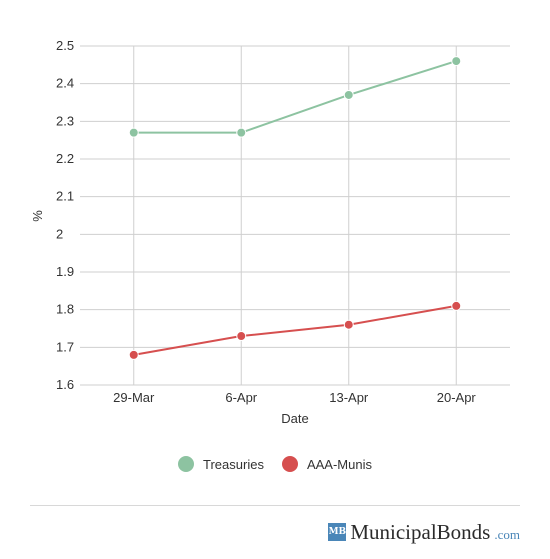 The image size is (550, 559). Describe the element at coordinates (65, 215) in the screenshot. I see `y-axis-ticks: 1.6 1.7 1.8 1.9 2 2.1 2.2 2.3 2.4 2.5` at that location.